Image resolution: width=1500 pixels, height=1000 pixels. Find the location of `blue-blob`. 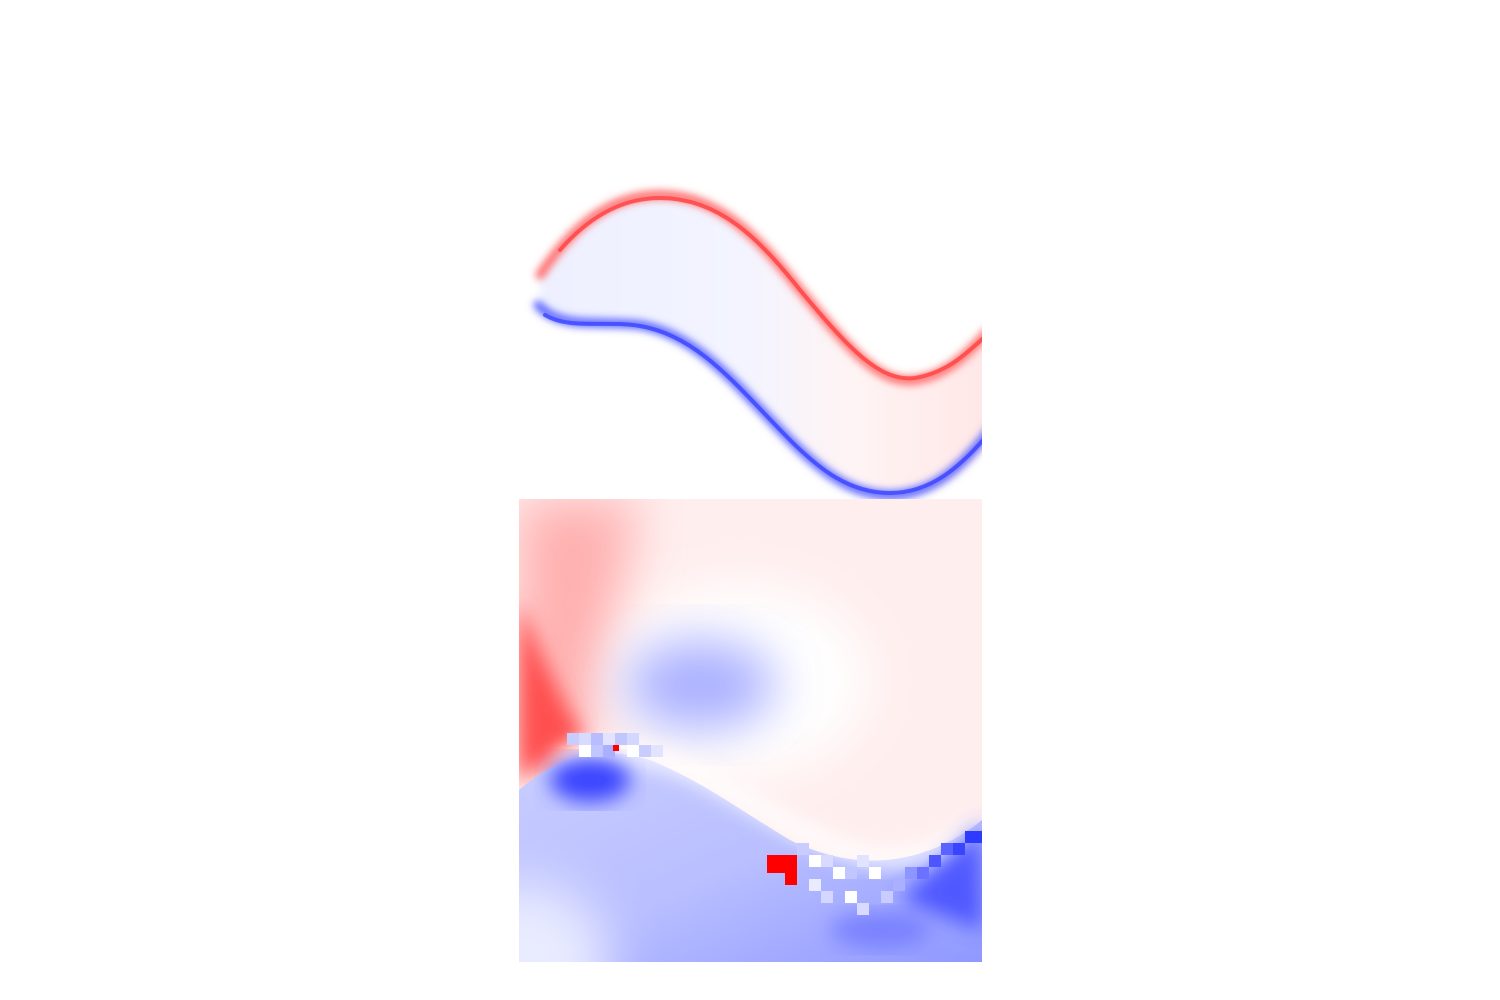

blue-blob is located at coordinates (590, 780).